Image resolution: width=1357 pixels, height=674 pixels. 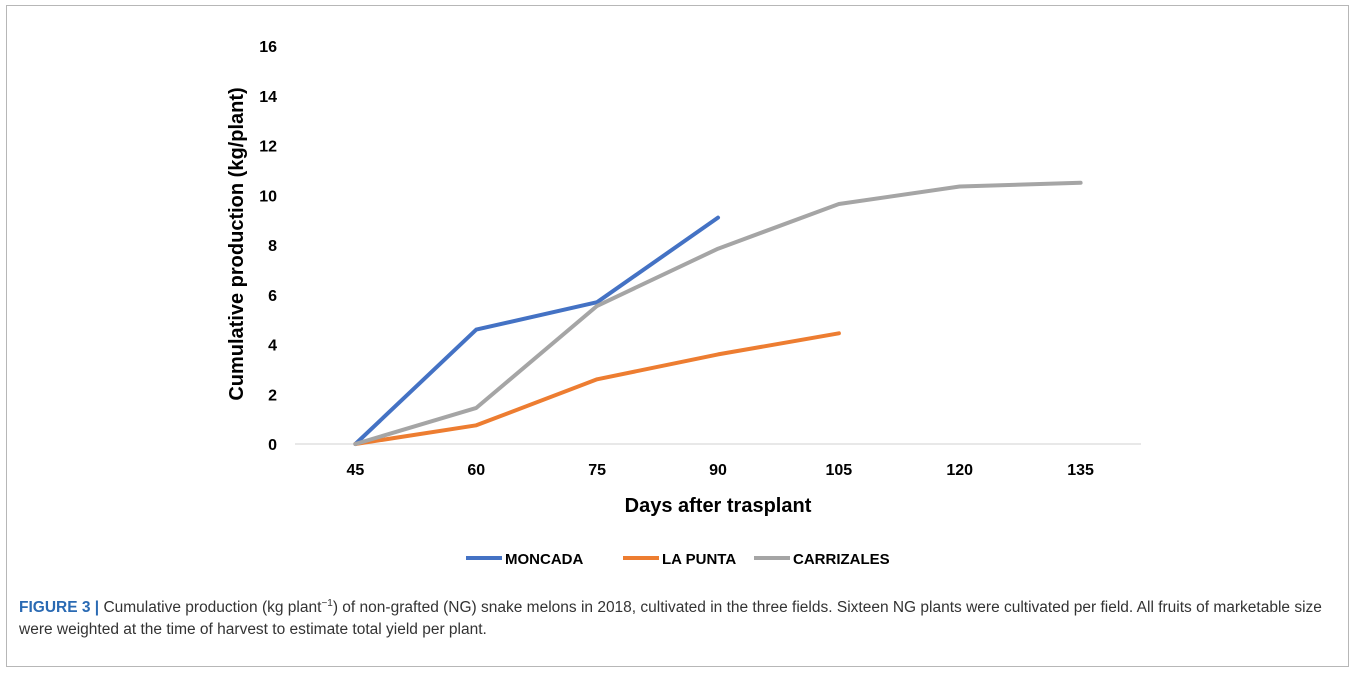 What do you see at coordinates (476, 470) in the screenshot?
I see `x-tick-label: 60` at bounding box center [476, 470].